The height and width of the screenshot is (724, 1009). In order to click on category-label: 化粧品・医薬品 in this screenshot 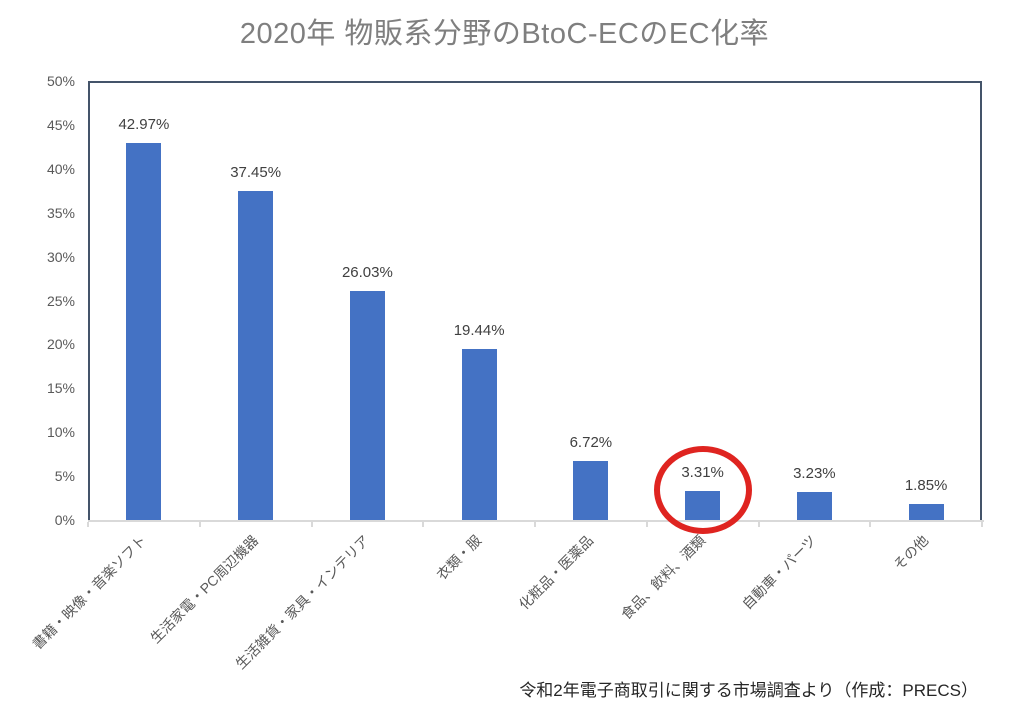, I will do `click(556, 572)`.